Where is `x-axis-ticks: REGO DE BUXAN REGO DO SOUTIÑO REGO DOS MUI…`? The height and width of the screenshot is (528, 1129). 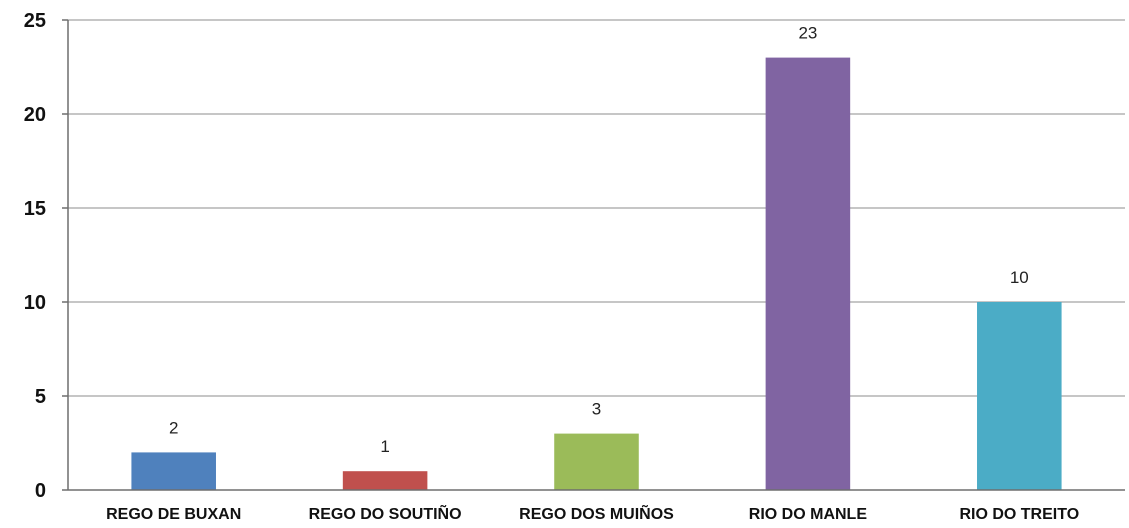 x-axis-ticks: REGO DE BUXAN REGO DO SOUTIÑO REGO DOS MUI… is located at coordinates (592, 513).